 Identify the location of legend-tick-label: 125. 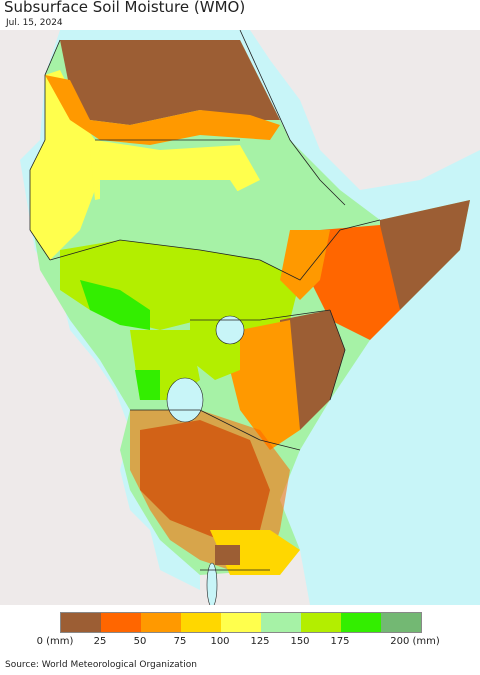
(260, 641).